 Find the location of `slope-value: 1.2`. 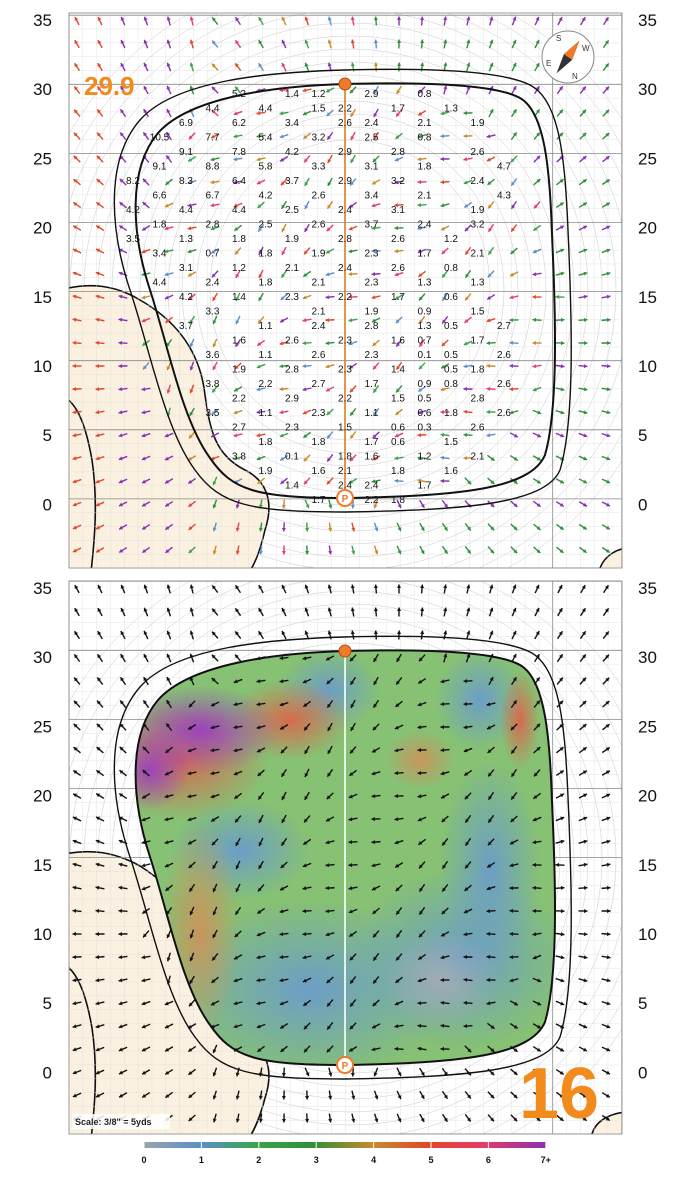

slope-value: 1.2 is located at coordinates (239, 268).